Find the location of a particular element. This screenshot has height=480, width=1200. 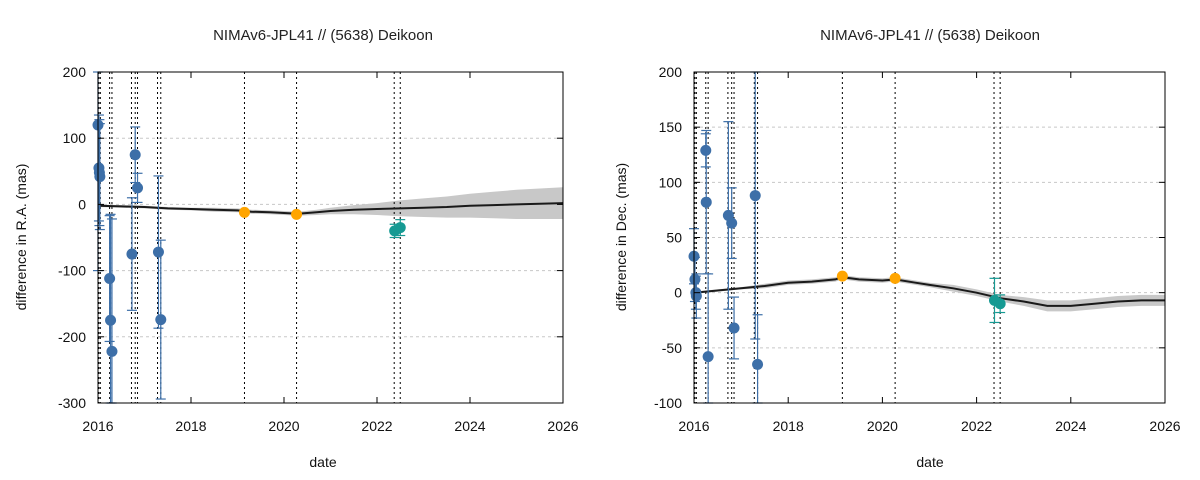

y-tick-label: 50 is located at coordinates (674, 238).